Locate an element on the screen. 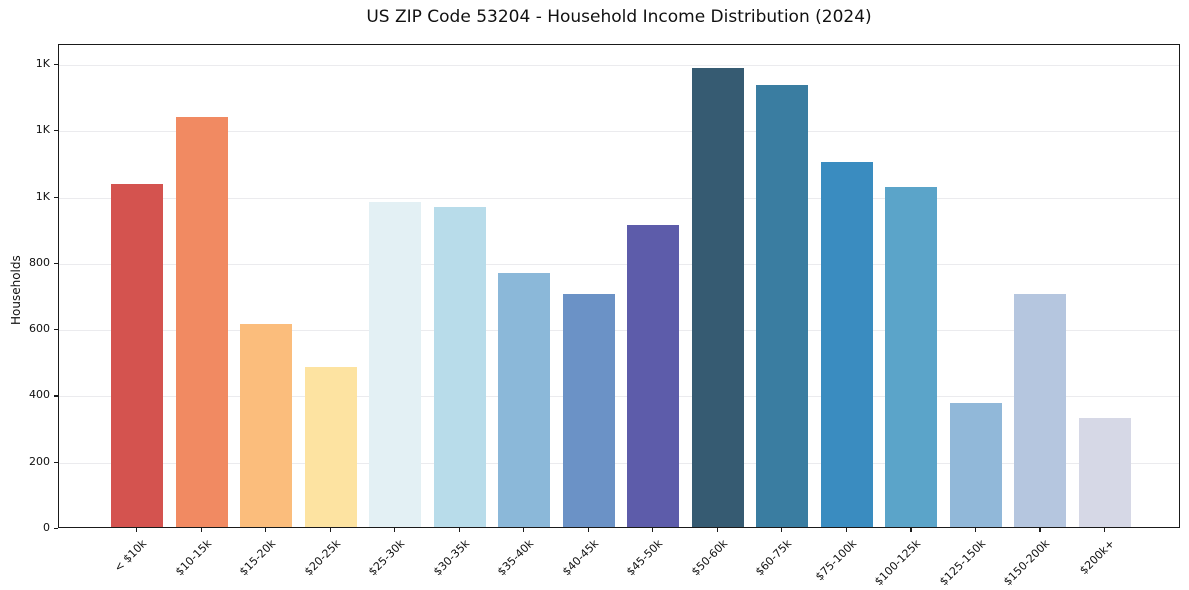 The height and width of the screenshot is (590, 1189). y-tick-label: 600 is located at coordinates (39, 329).